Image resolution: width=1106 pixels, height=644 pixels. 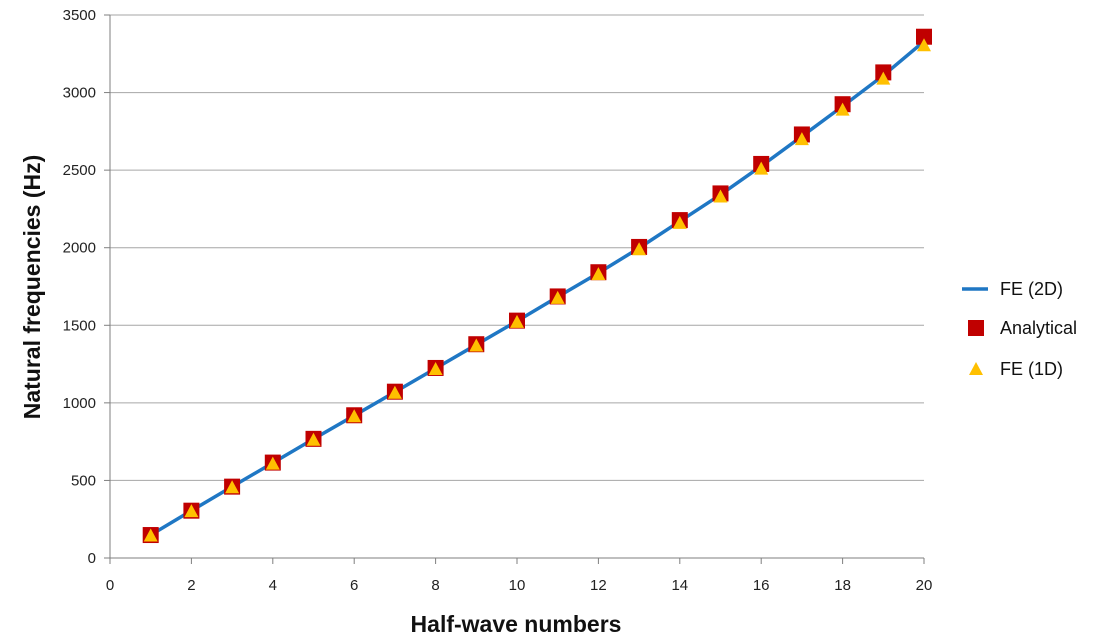 I want to click on x-tick-label: 8, so click(x=435, y=585).